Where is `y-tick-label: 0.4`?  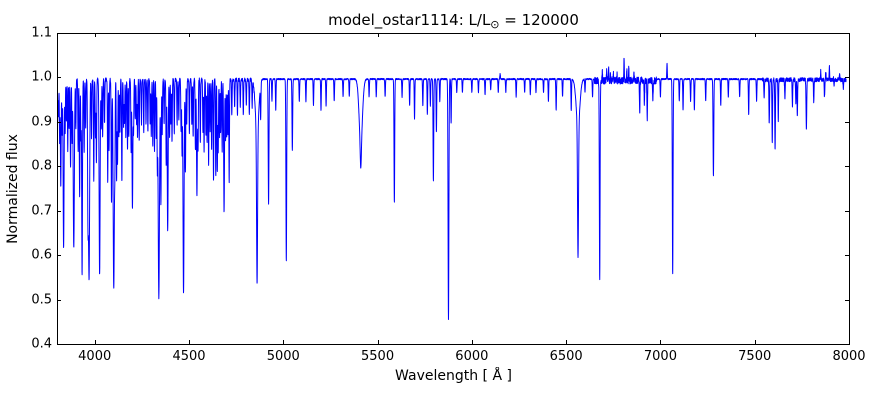
y-tick-label: 0.4 is located at coordinates (41, 344).